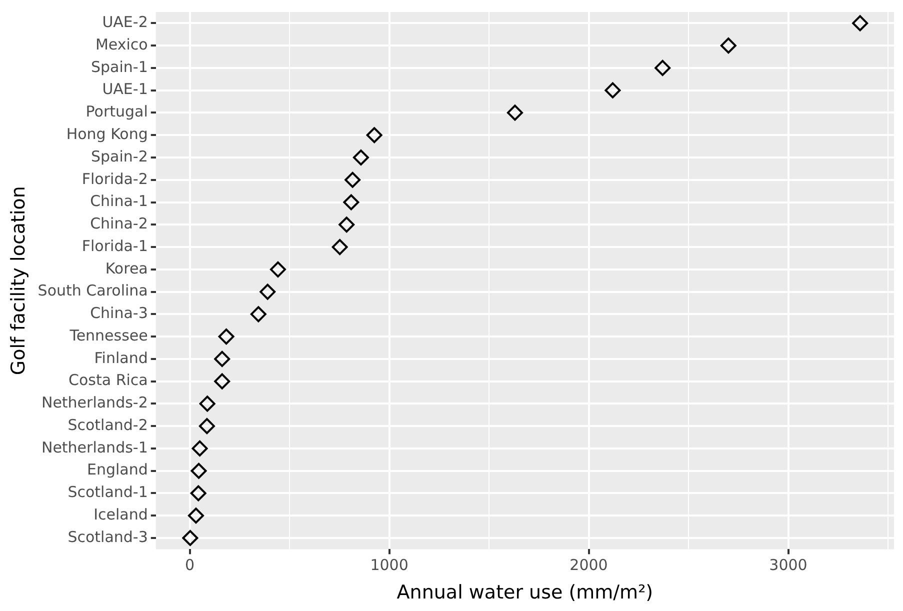  I want to click on y-tick-label: Spain-1, so click(119, 67).